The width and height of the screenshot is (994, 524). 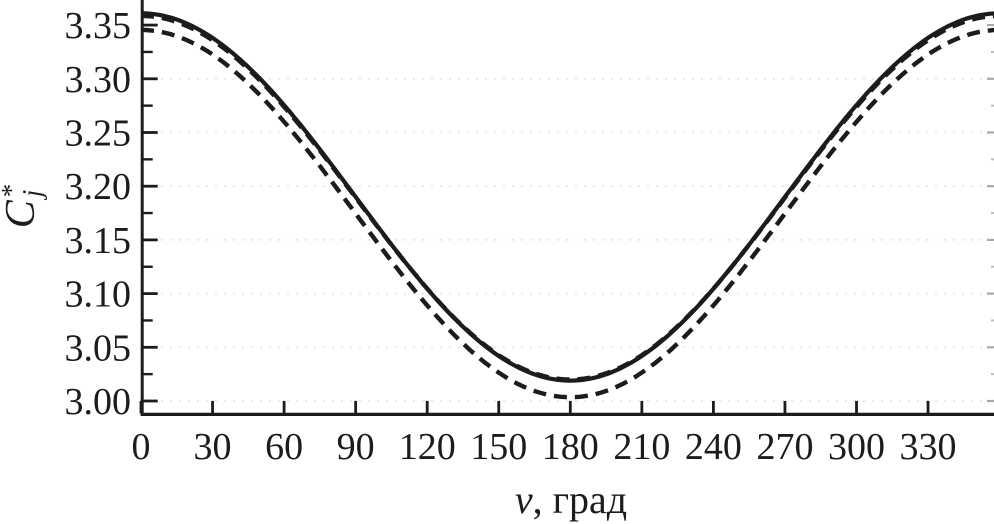 I want to click on x-tick-label: 0, so click(x=141, y=447).